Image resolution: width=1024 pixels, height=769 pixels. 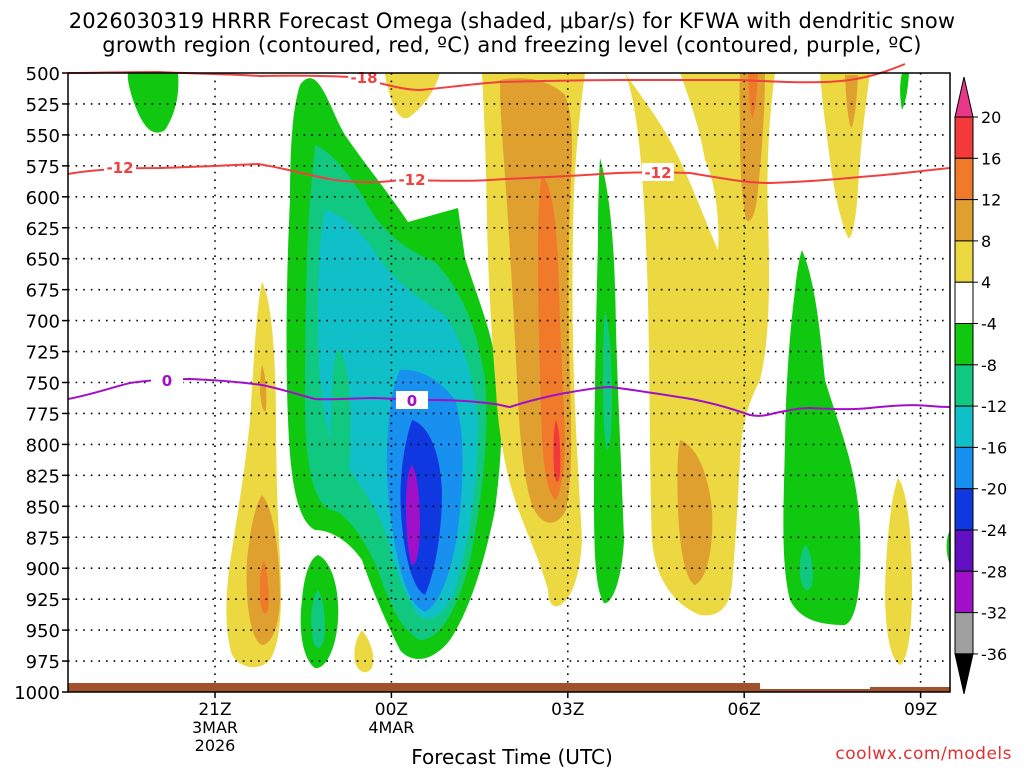 What do you see at coordinates (153, 103) in the screenshot?
I see `omega-neg-8-top` at bounding box center [153, 103].